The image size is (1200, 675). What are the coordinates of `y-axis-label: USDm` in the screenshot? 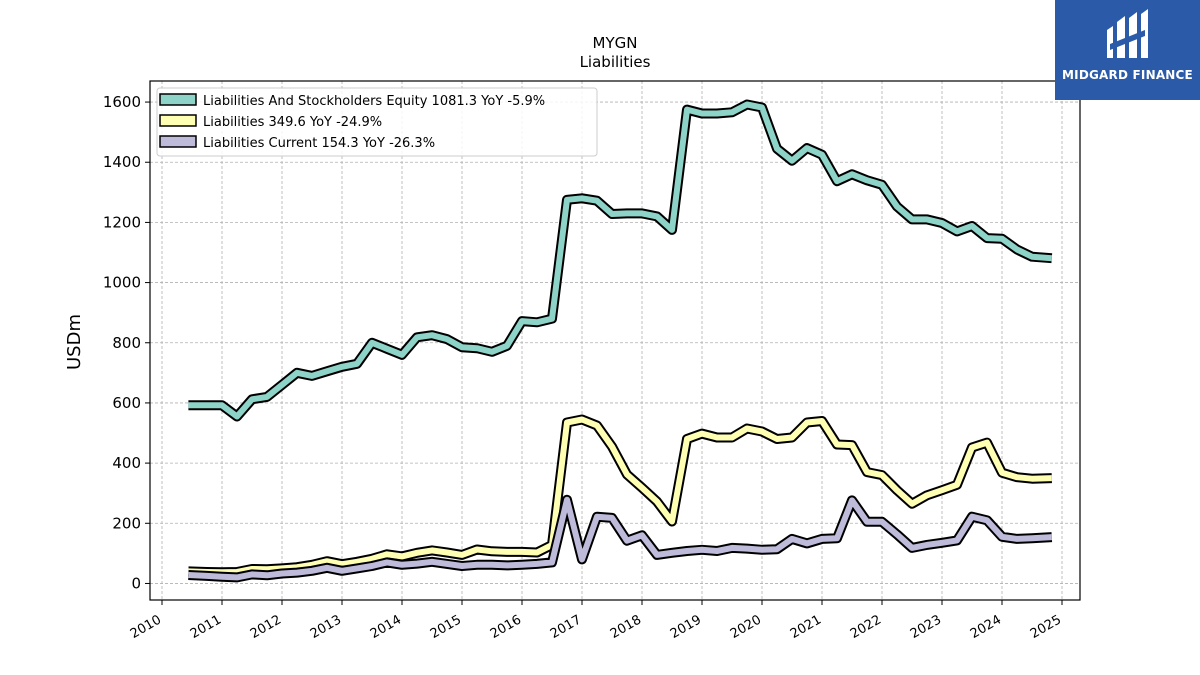 It's located at (74, 342).